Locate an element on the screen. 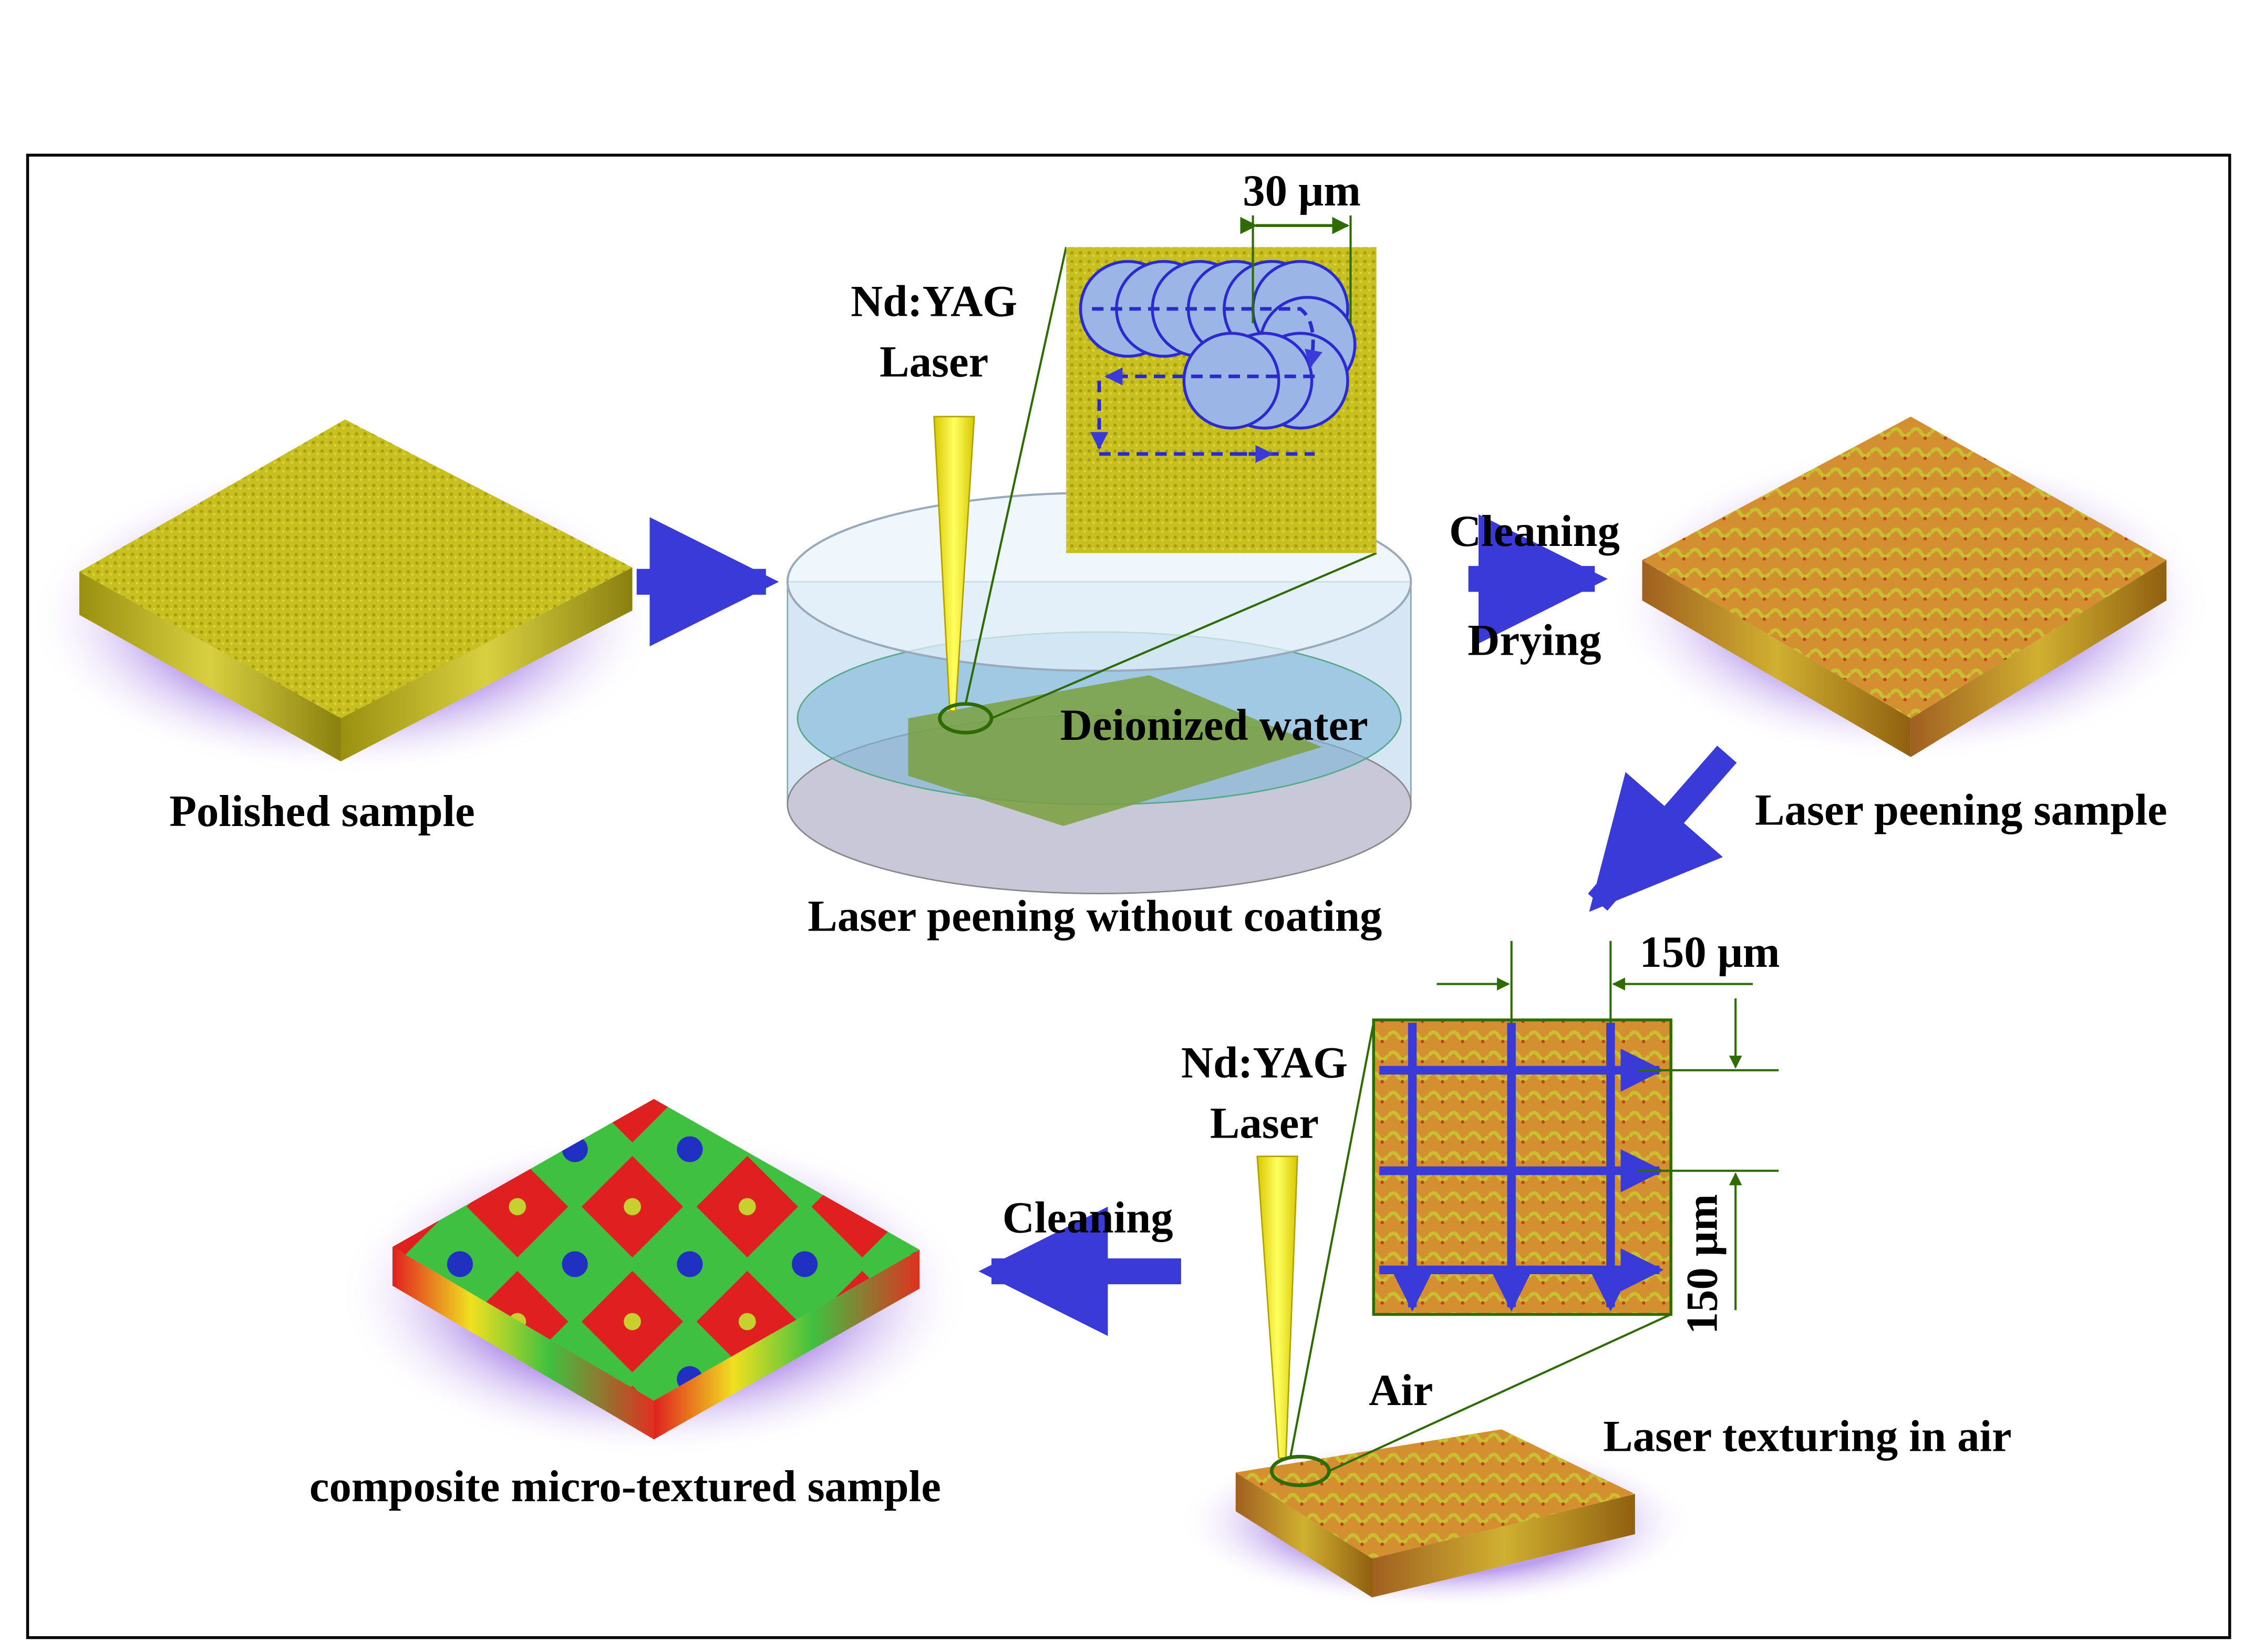  laser1-label-line2: Laser is located at coordinates (934, 361).